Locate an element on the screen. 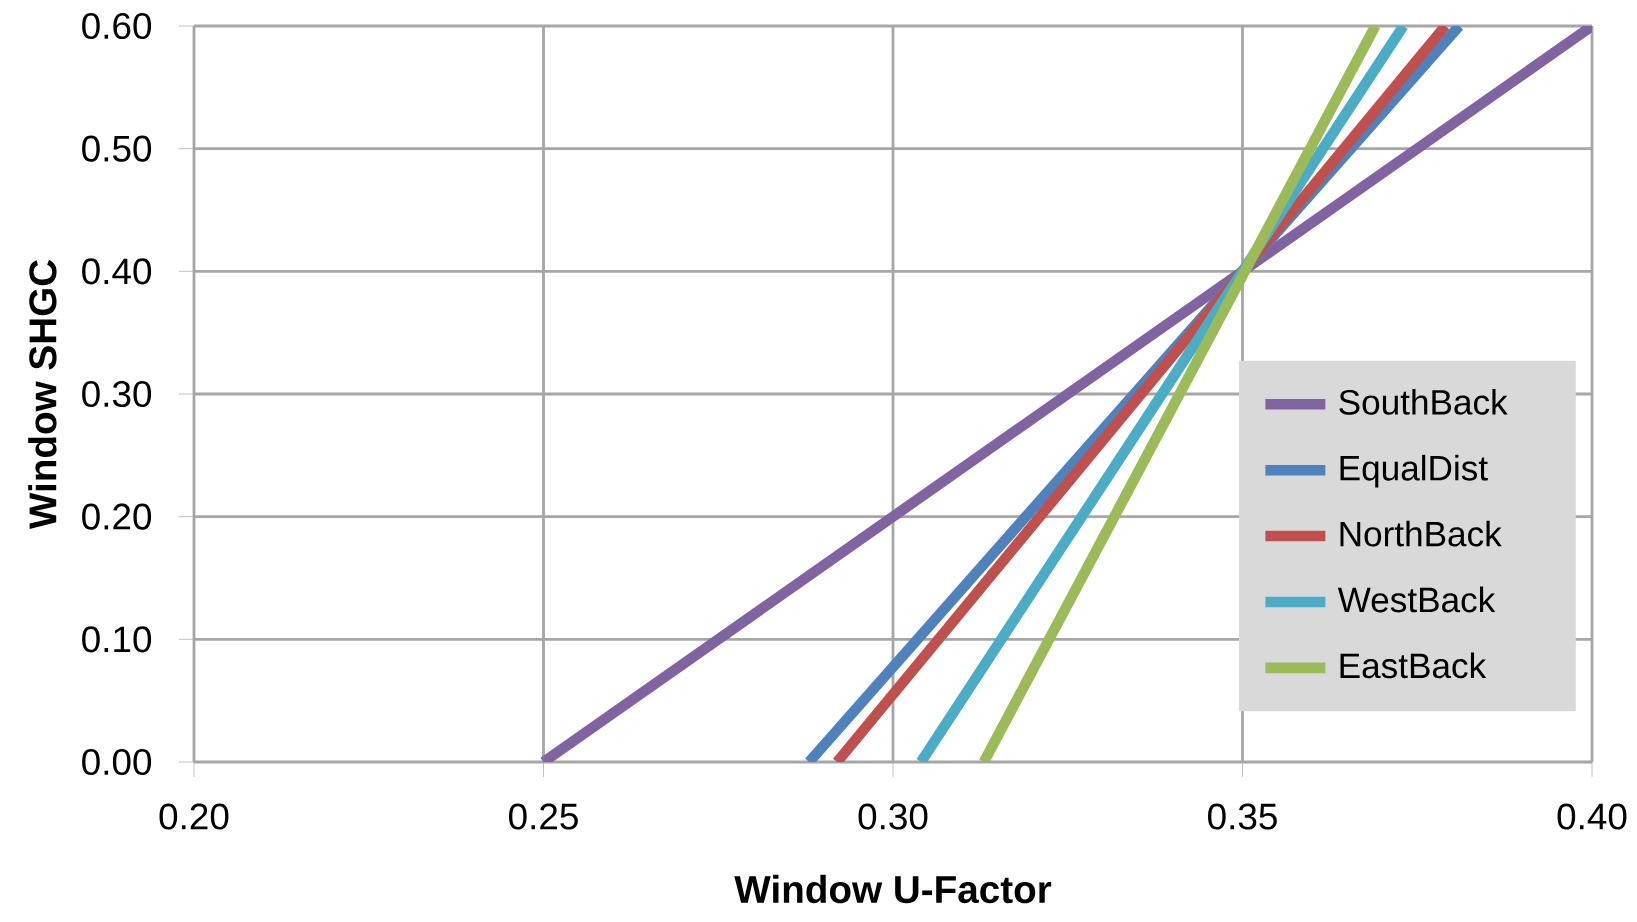  legend-label: EqualDist is located at coordinates (1414, 471).